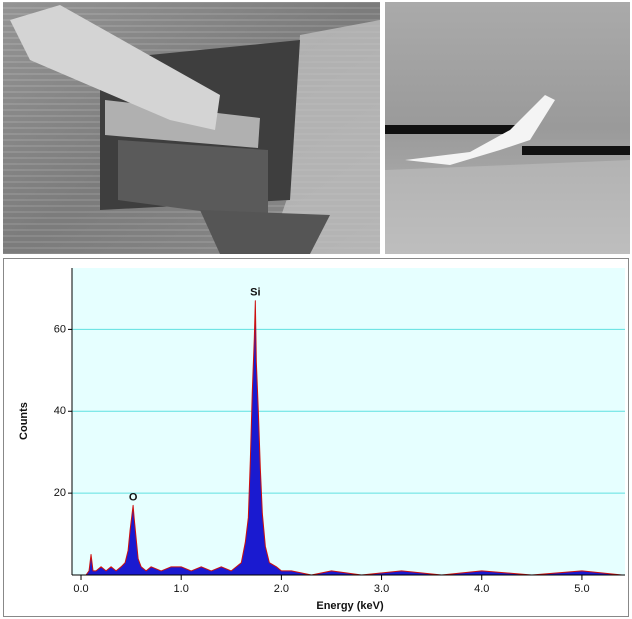  Describe the element at coordinates (581, 589) in the screenshot. I see `x-tick-label: 5.0` at that location.